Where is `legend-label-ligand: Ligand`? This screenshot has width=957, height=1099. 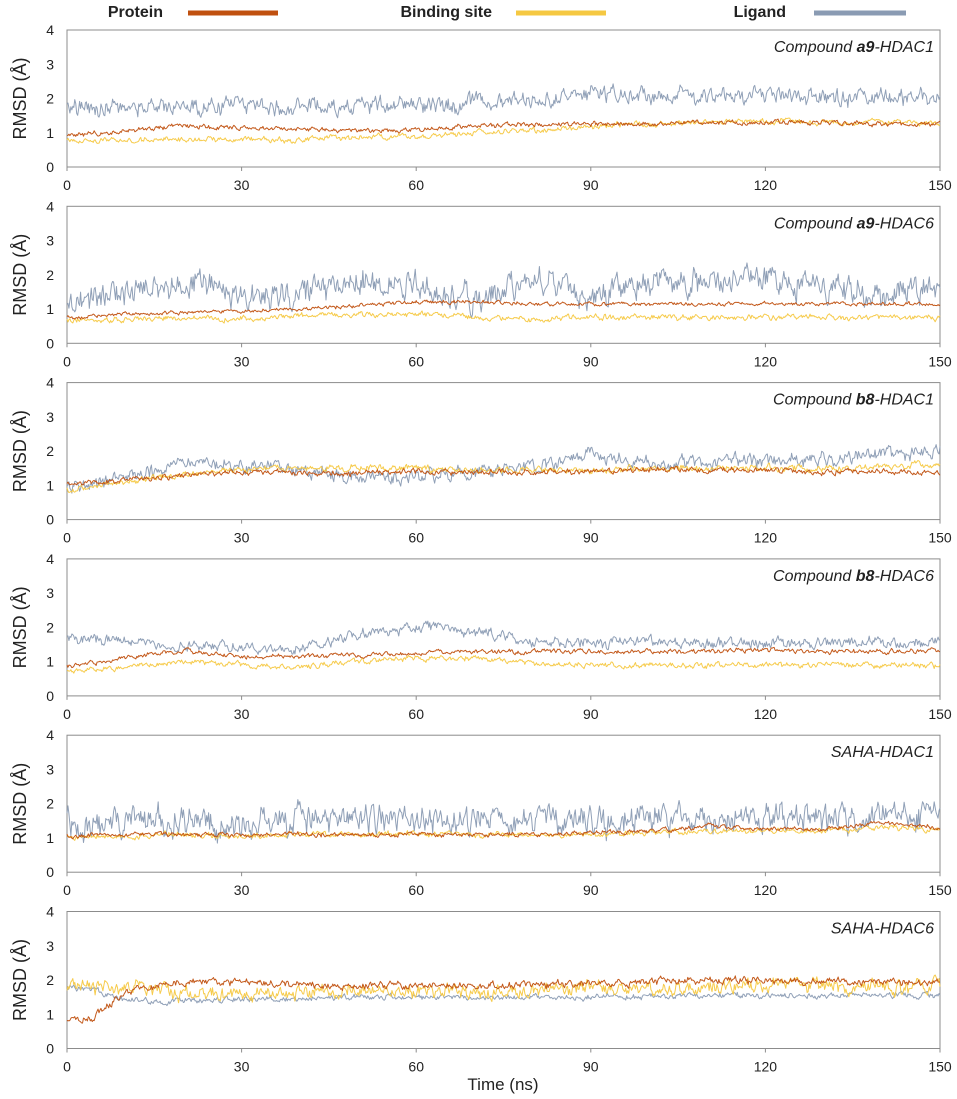
legend-label-ligand: Ligand is located at coordinates (760, 12).